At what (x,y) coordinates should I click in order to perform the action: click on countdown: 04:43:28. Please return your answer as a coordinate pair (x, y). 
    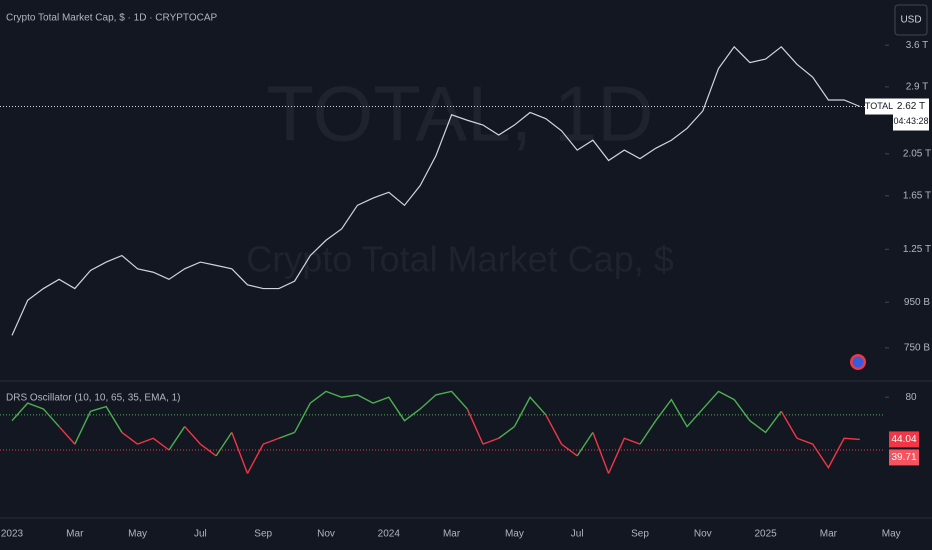
    Looking at the image, I should click on (910, 121).